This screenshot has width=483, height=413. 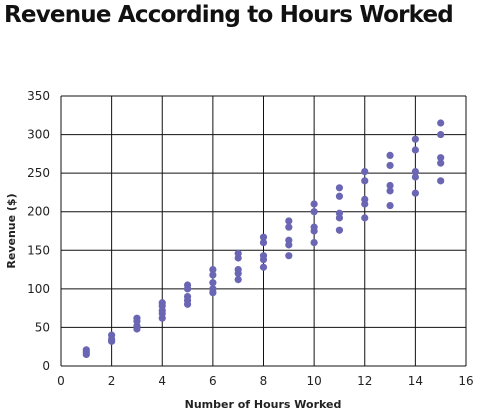 What do you see at coordinates (313, 381) in the screenshot?
I see `x-tick-label: 10` at bounding box center [313, 381].